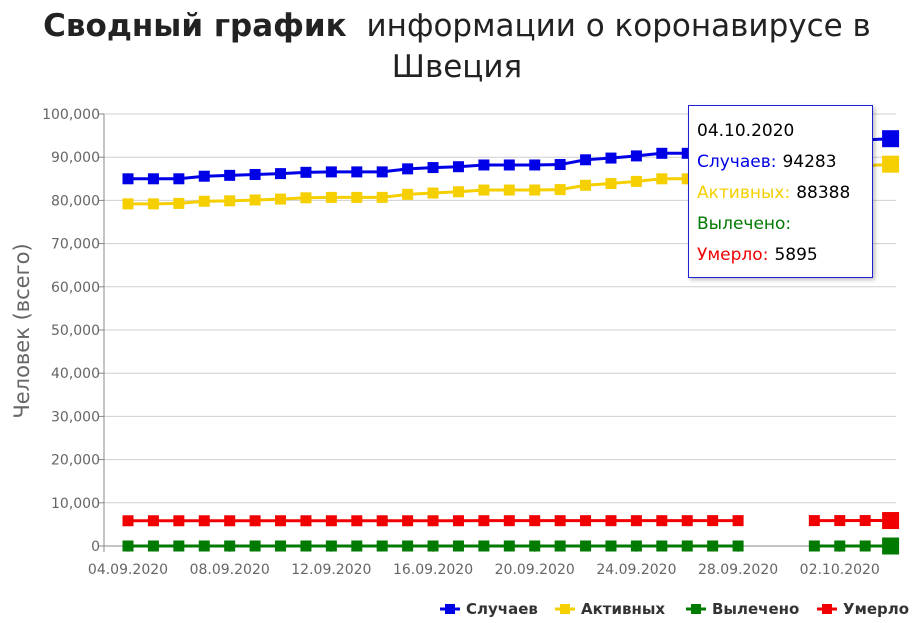 This screenshot has height=623, width=915. Describe the element at coordinates (742, 609) in the screenshot. I see `legend-item: Вылечено` at that location.